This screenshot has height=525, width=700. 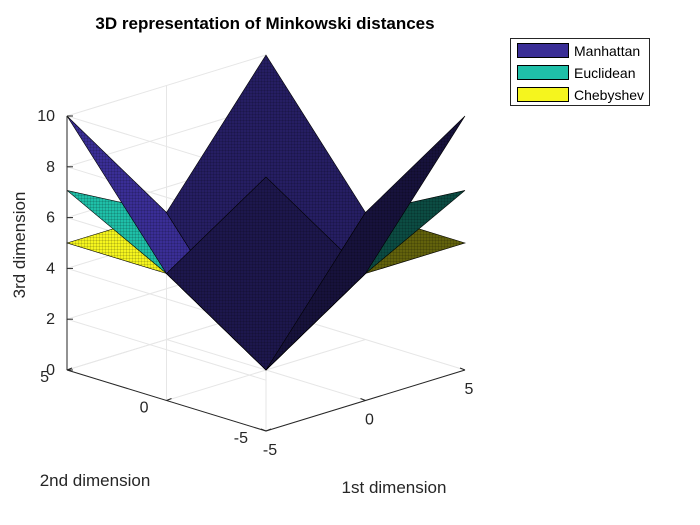 What do you see at coordinates (50, 319) in the screenshot?
I see `z-tick-label: 2` at bounding box center [50, 319].